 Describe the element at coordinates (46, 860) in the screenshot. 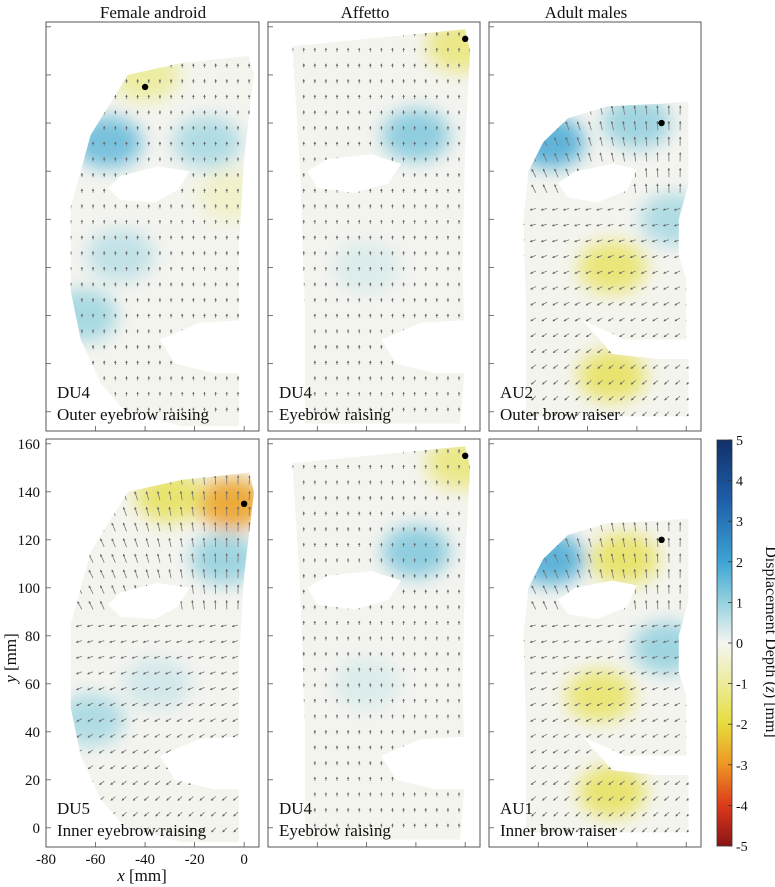

I see `x-tick-label: -80` at that location.